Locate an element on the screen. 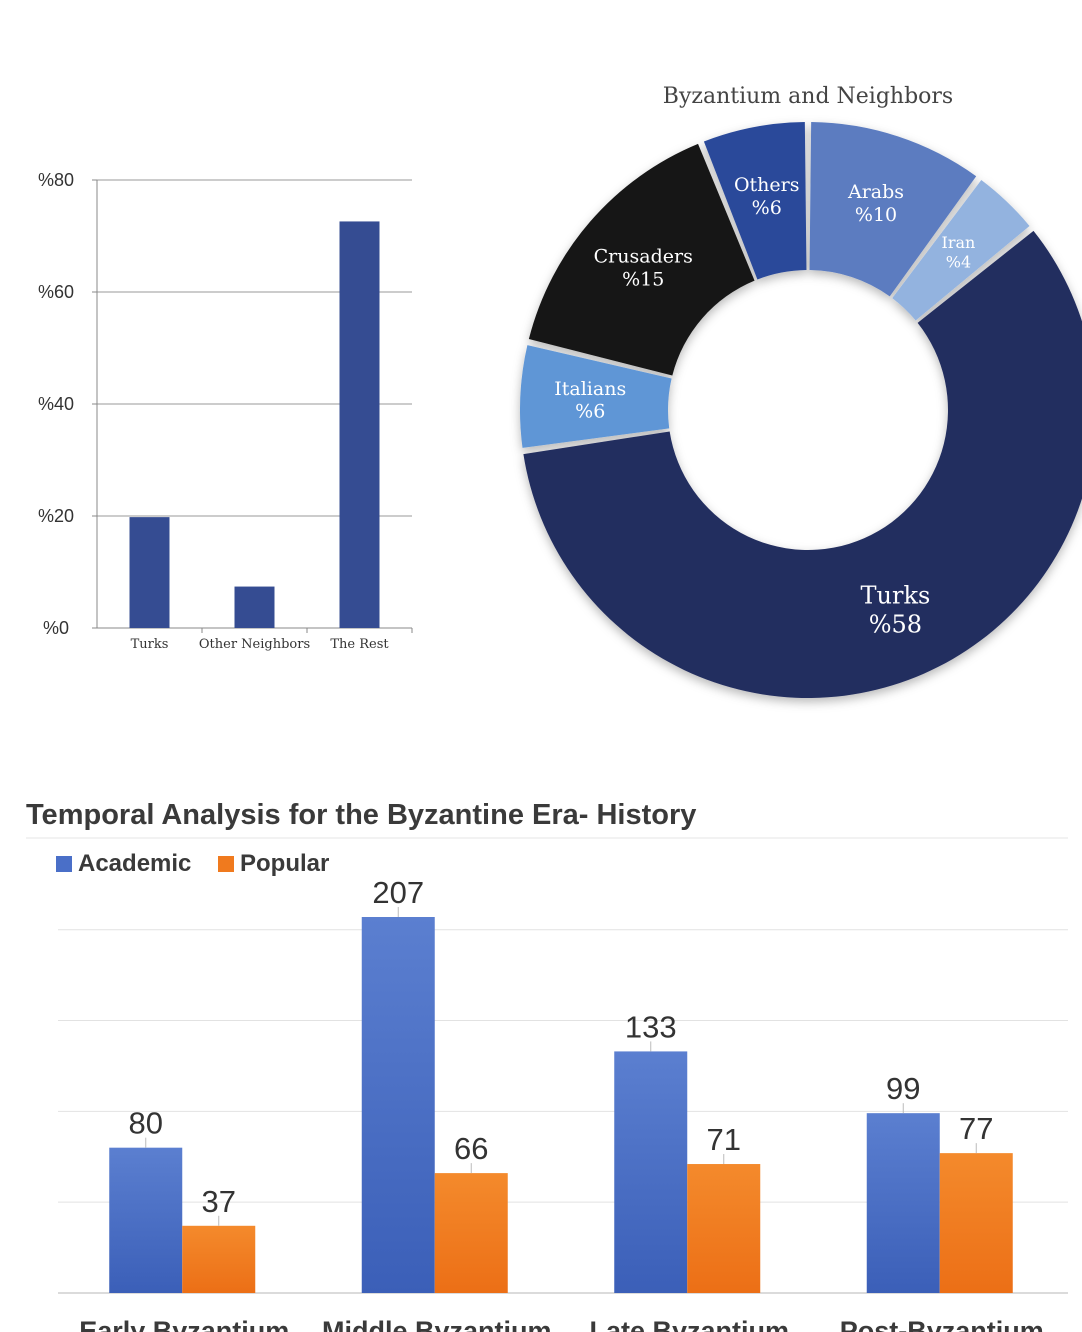 This screenshot has height=1332, width=1082. legend-label: Academic is located at coordinates (134, 863).